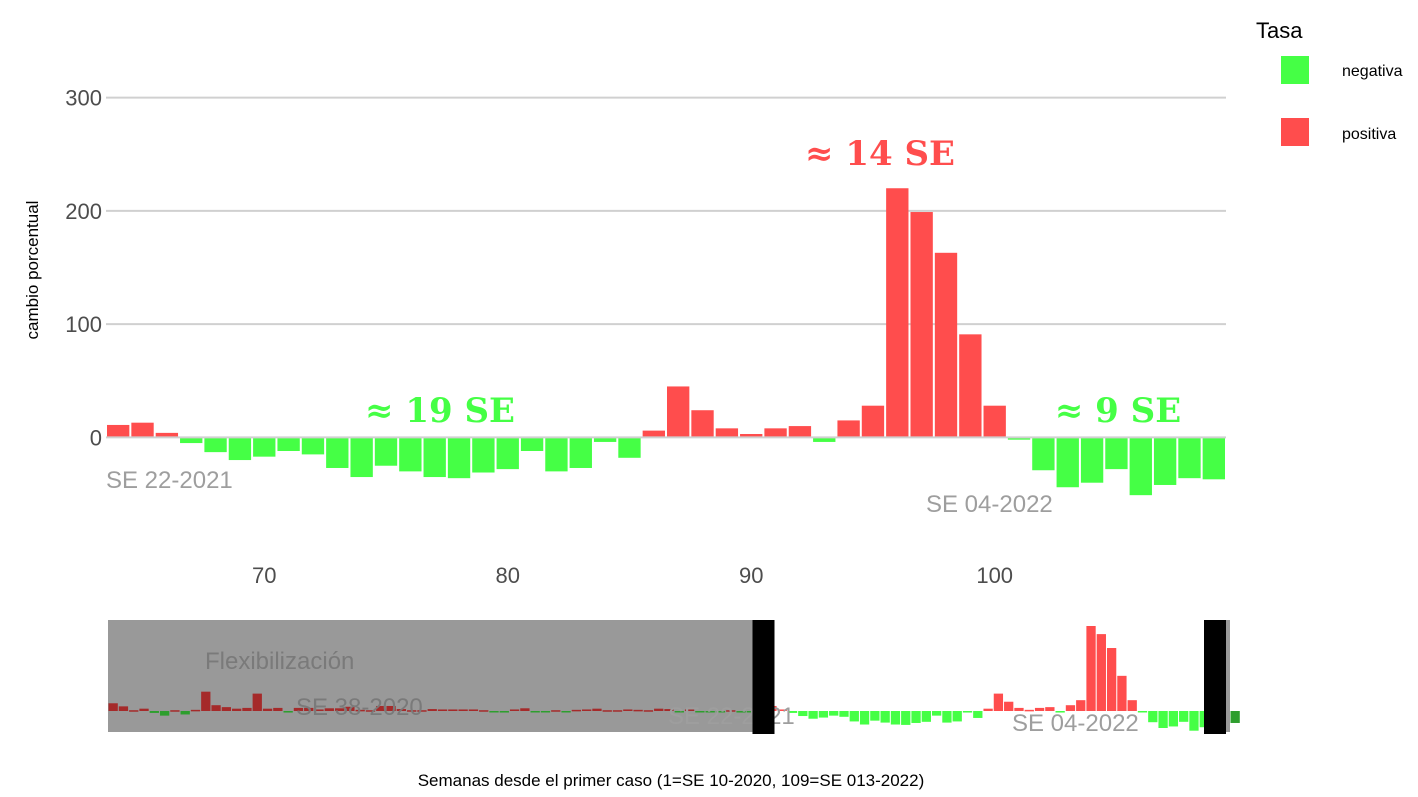 The image size is (1418, 797). What do you see at coordinates (169, 480) in the screenshot?
I see `annotation-start-label: SE 22-2021` at bounding box center [169, 480].